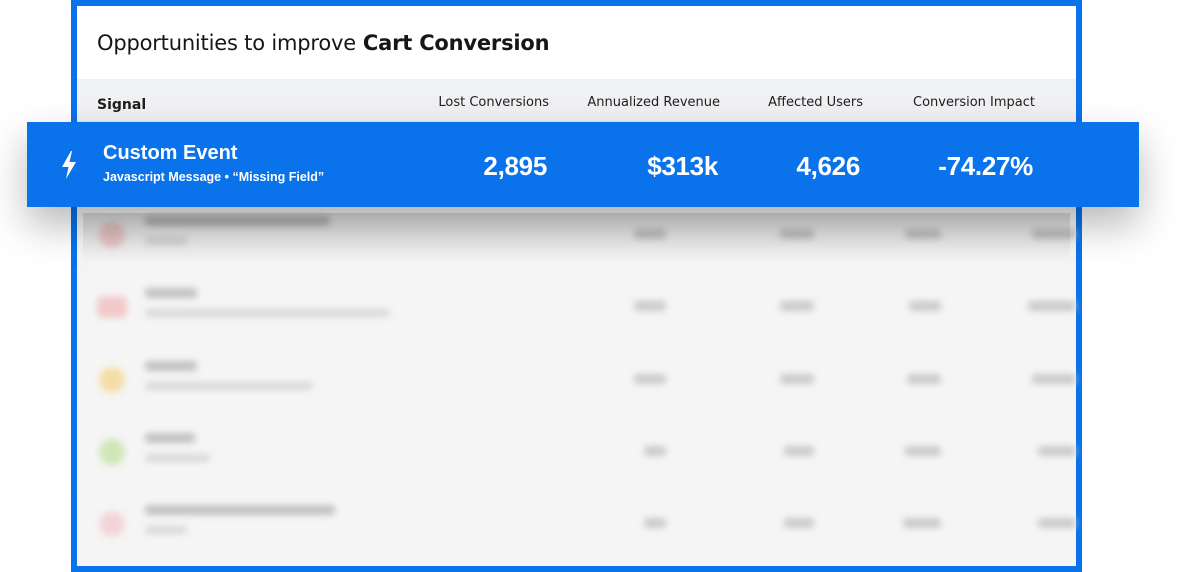 This screenshot has height=572, width=1200. I want to click on title-emphasis: Cart Conversion, so click(456, 42).